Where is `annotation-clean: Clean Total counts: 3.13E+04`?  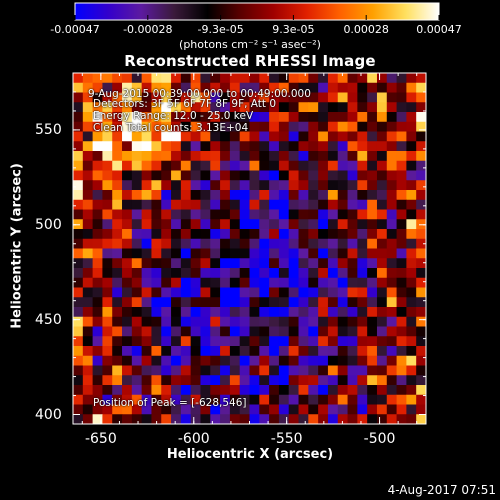 annotation-clean: Clean Total counts: 3.13E+04 is located at coordinates (171, 128).